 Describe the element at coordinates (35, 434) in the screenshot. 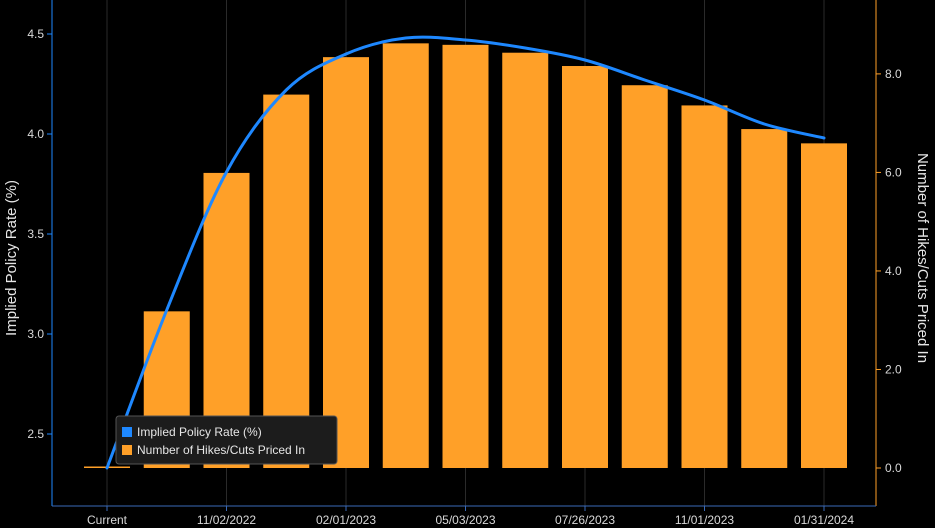

I see `left-tick-label: 2.5` at that location.